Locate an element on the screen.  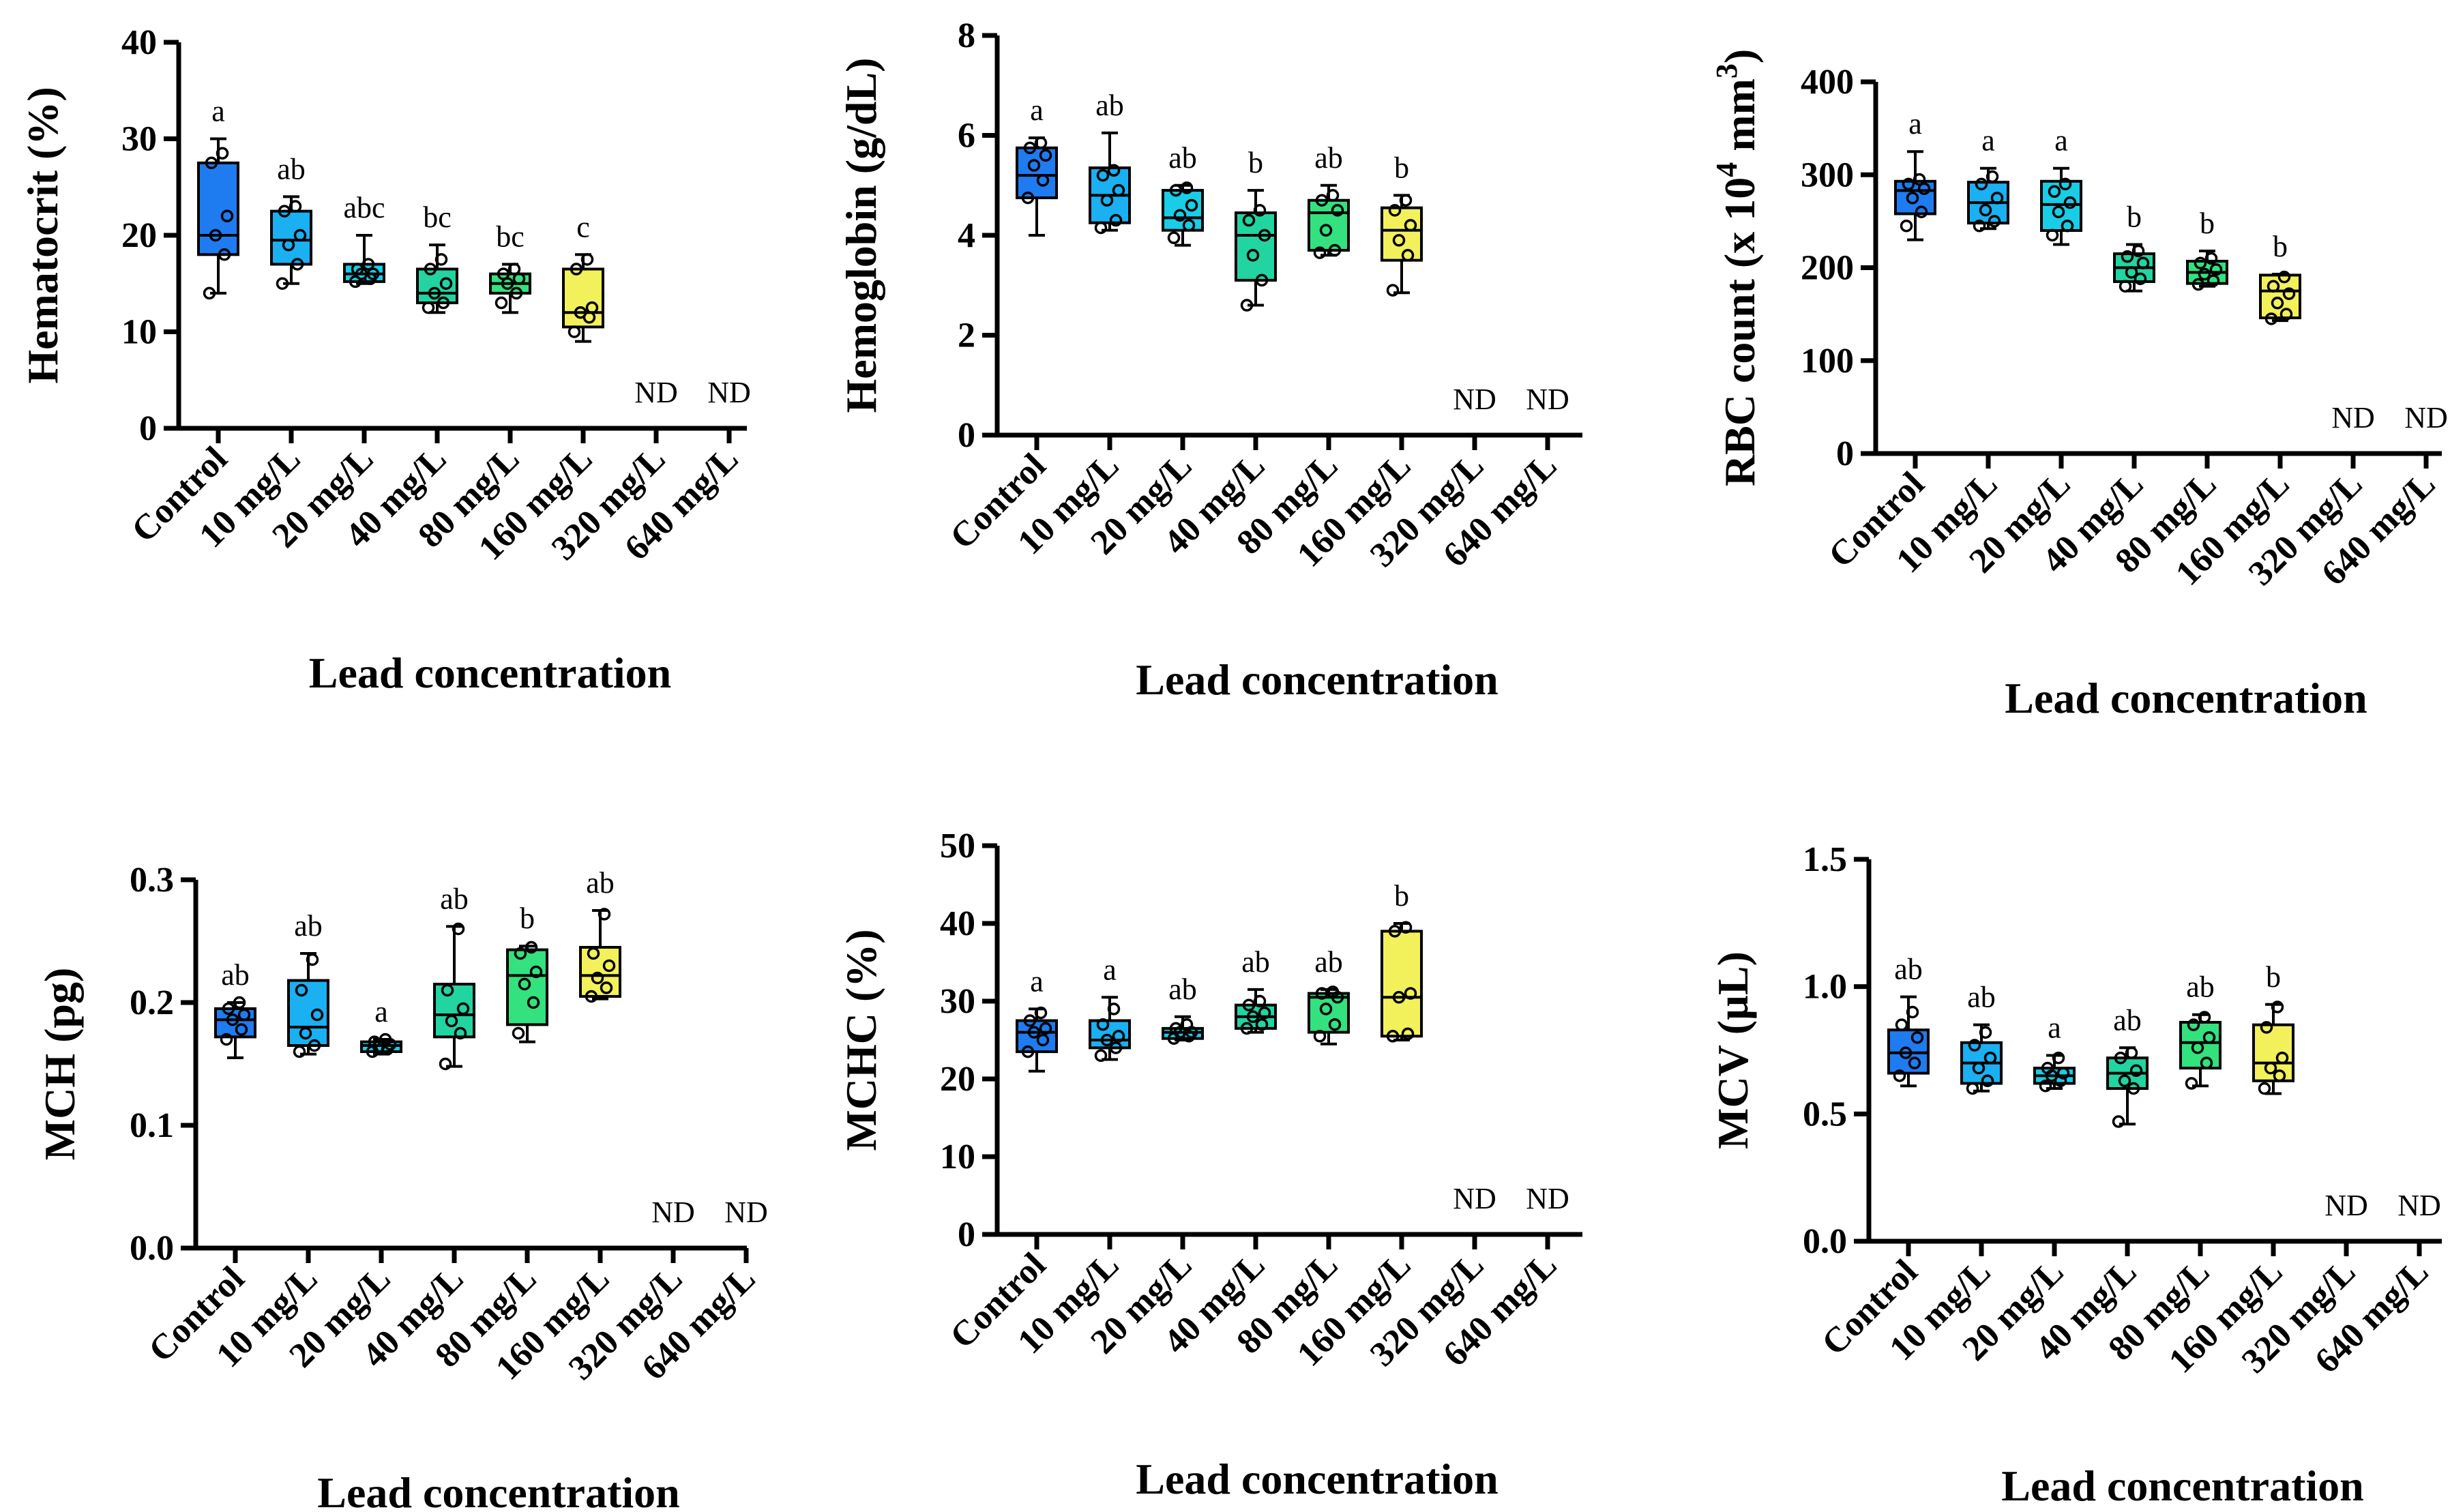
significance-letter: bc is located at coordinates (437, 217).